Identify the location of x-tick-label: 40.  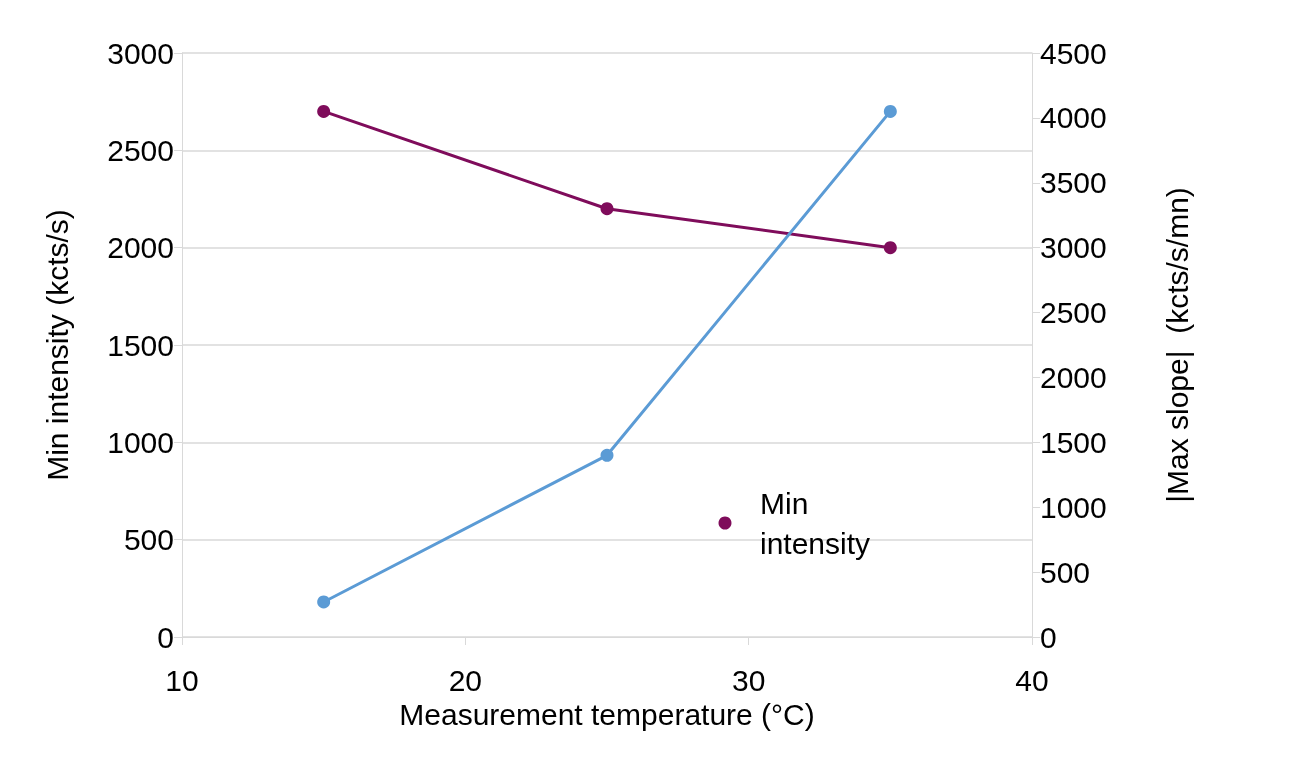
(1032, 680).